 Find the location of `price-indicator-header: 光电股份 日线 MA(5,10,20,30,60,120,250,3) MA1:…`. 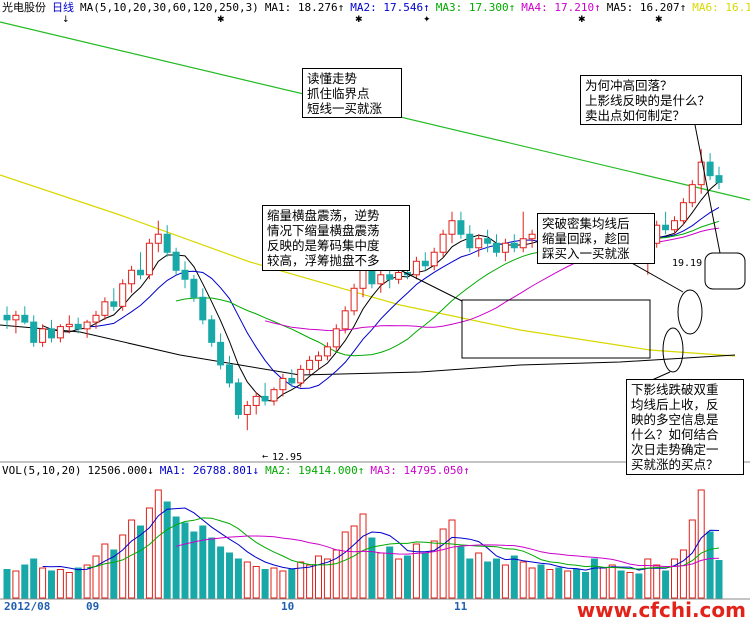

price-indicator-header: 光电股份 日线 MA(5,10,20,30,60,120,250,3) MA1:… is located at coordinates (375, 8).